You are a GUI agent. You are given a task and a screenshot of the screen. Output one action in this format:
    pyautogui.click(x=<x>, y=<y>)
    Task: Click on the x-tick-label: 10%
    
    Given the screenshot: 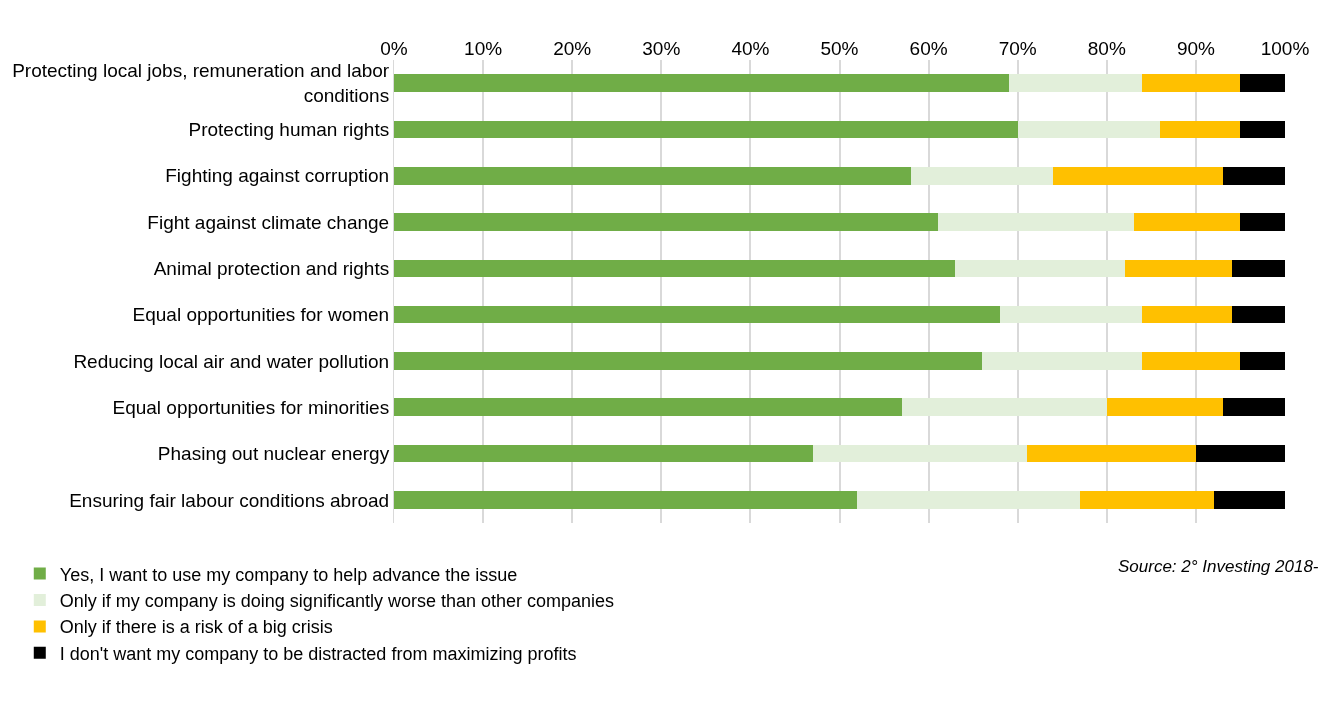 What is the action you would take?
    pyautogui.click(x=483, y=49)
    